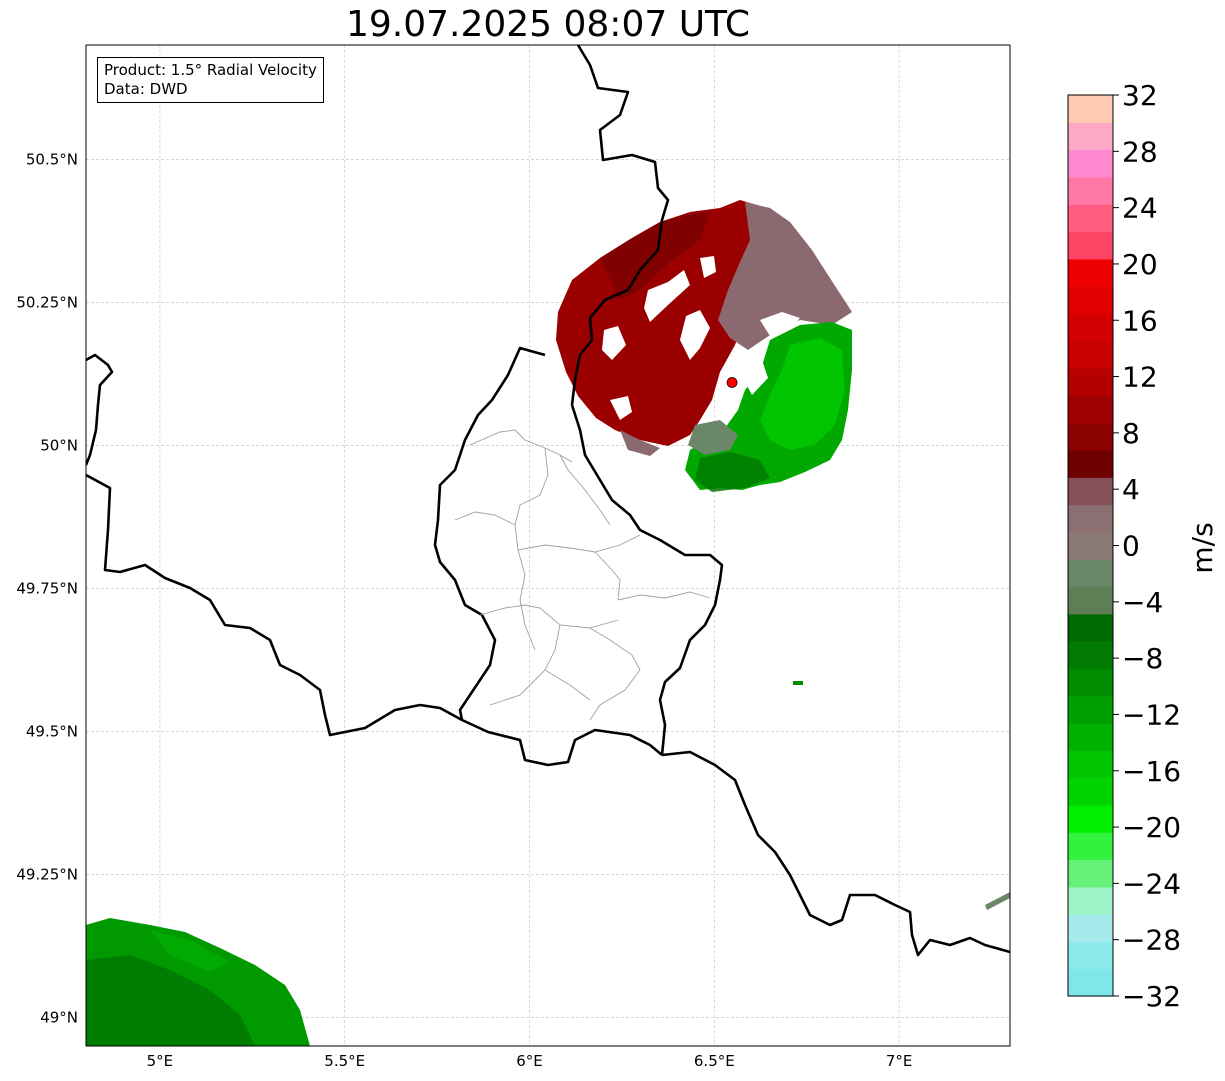 This screenshot has width=1225, height=1081. I want to click on radar-echoes-southwest, so click(198, 982).